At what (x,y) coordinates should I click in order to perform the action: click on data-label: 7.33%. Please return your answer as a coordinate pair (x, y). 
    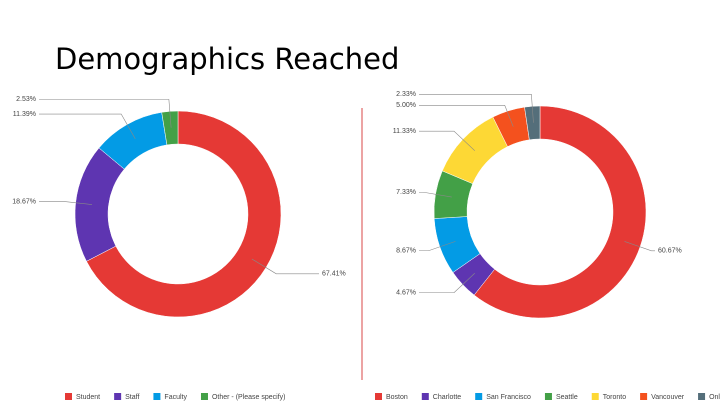
    Looking at the image, I should click on (406, 192).